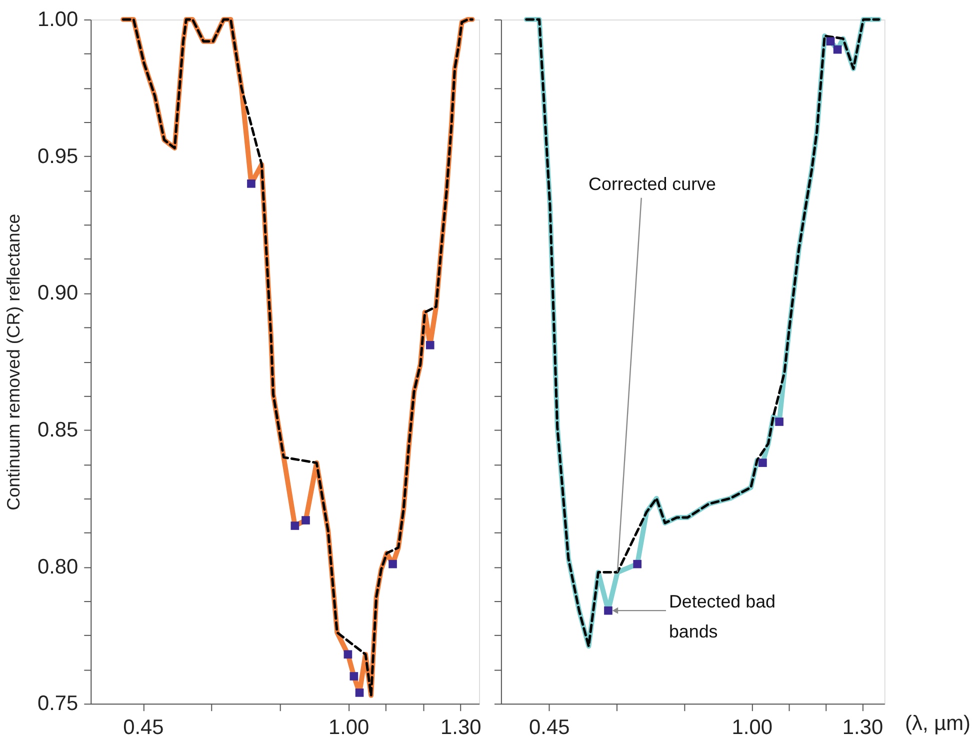  What do you see at coordinates (57, 19) in the screenshot?
I see `y-tick-label: 1.00` at bounding box center [57, 19].